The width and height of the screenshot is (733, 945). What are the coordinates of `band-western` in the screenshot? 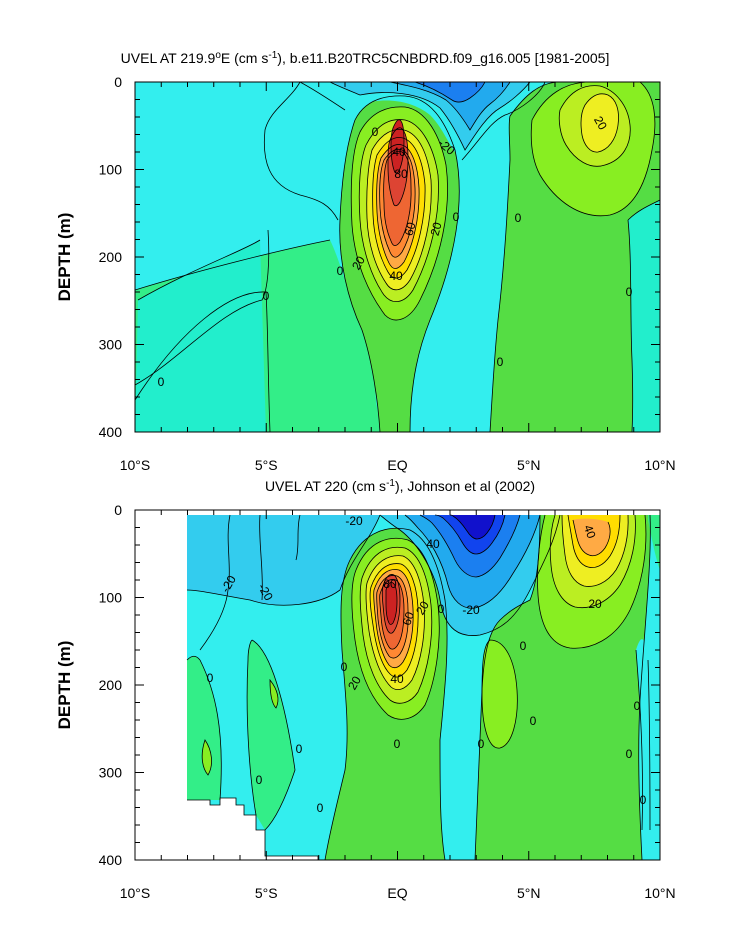 It's located at (236, 186).